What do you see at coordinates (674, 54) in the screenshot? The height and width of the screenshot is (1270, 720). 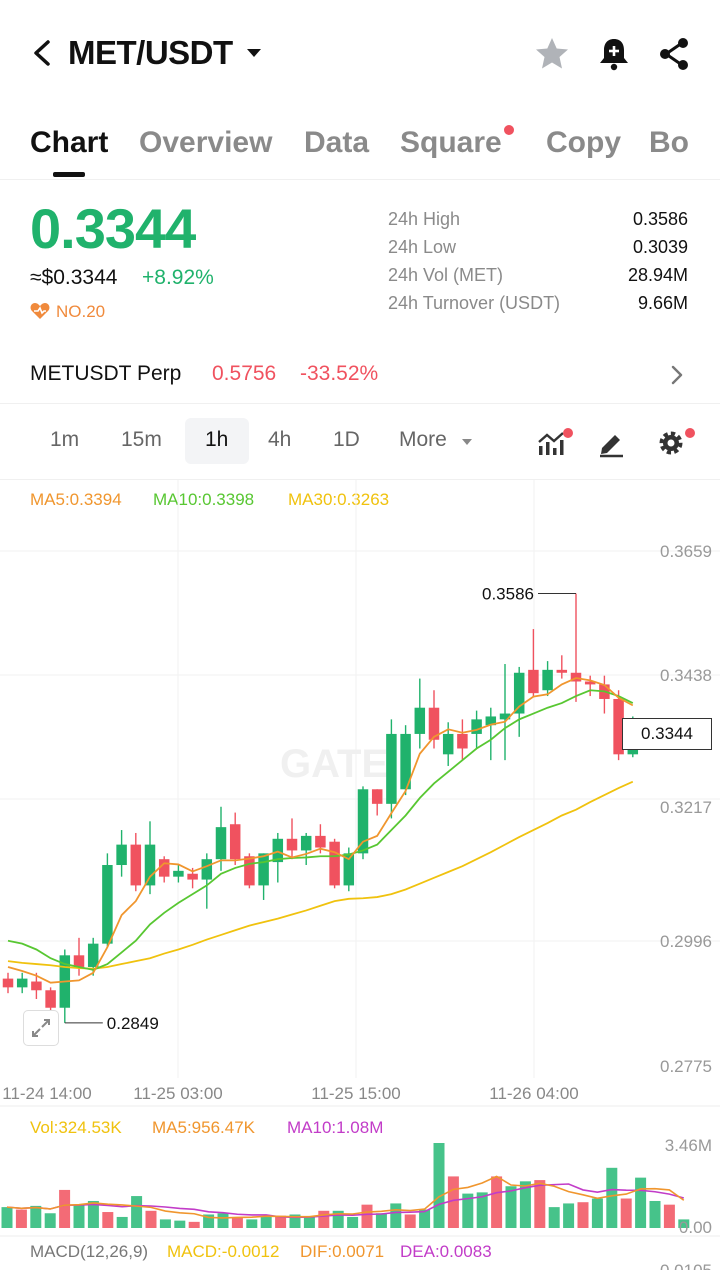 I see `share-icon` at bounding box center [674, 54].